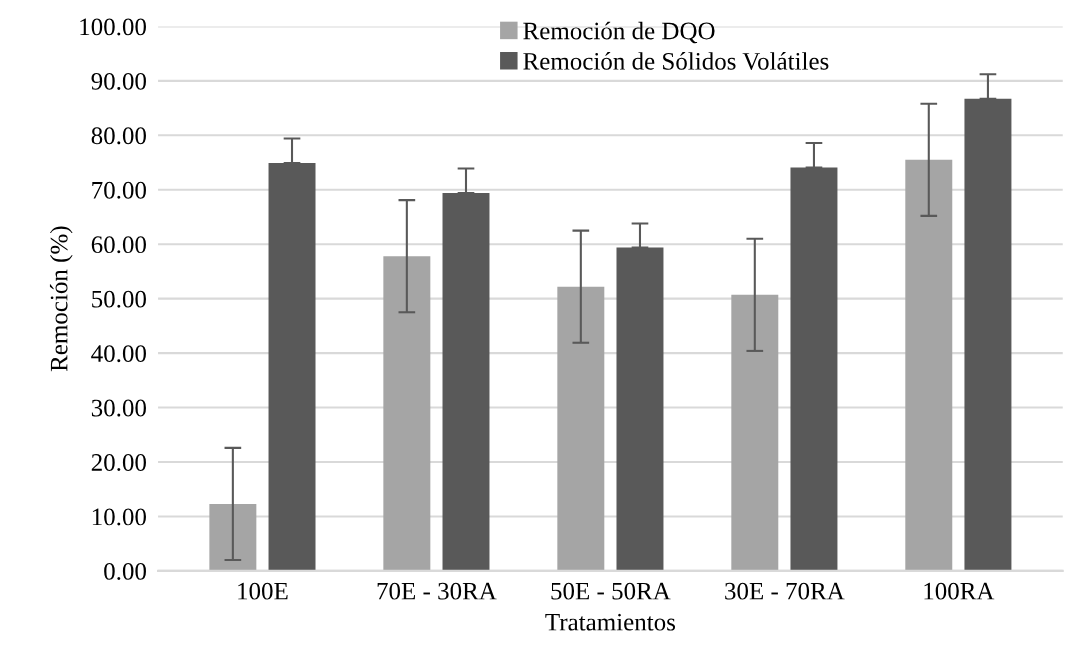  Describe the element at coordinates (676, 61) in the screenshot. I see `legend-label: Remoción de Sólidos Volátiles` at that location.